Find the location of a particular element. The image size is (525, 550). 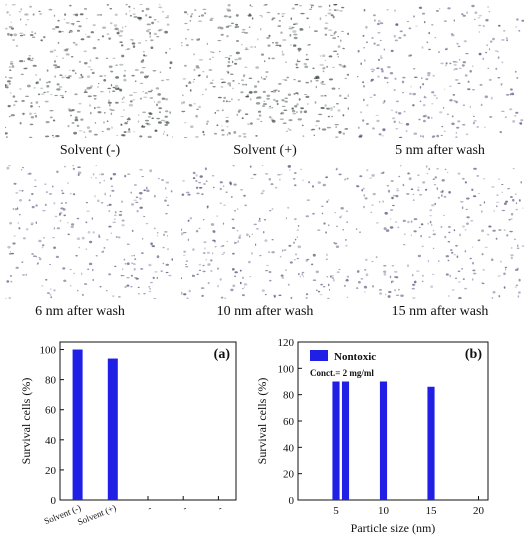

ytick-label-b: 60 is located at coordinates (289, 422).